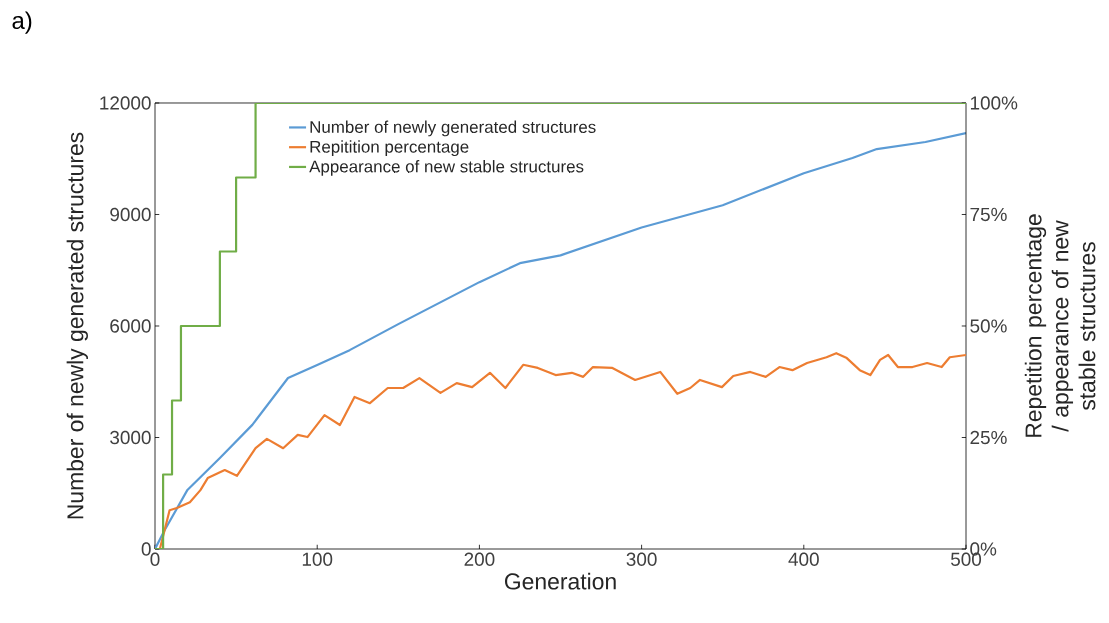 The height and width of the screenshot is (623, 1109). I want to click on legend-label: Number of newly generated structures, so click(453, 128).